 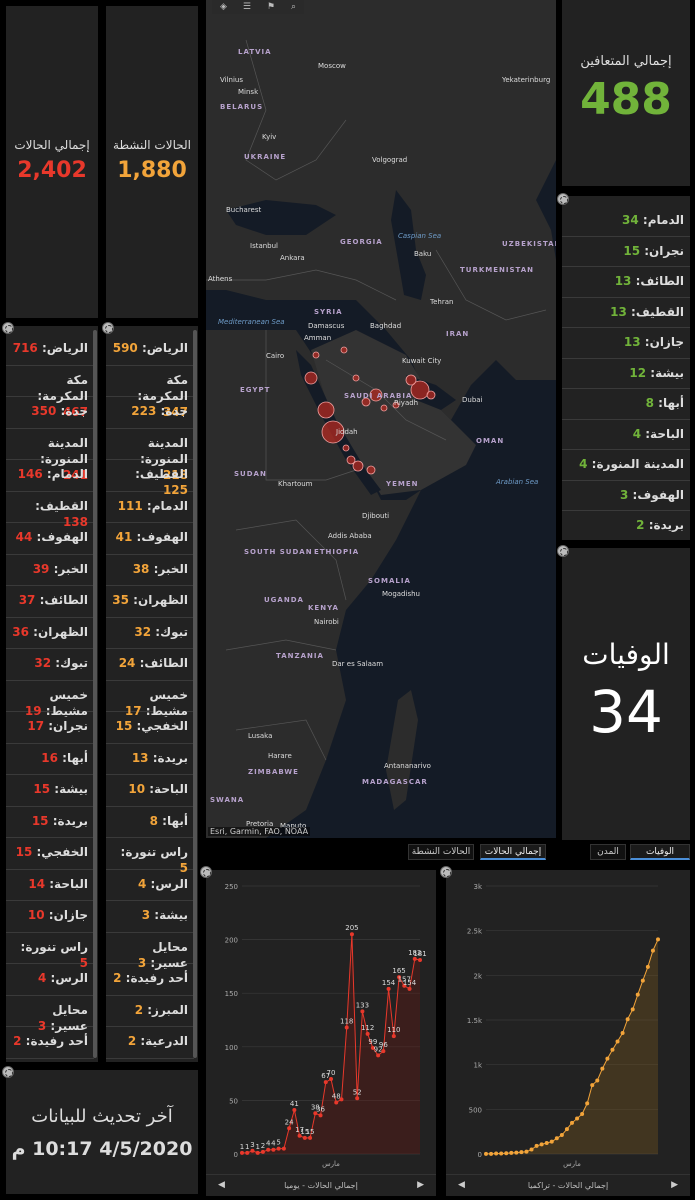 I want to click on list-item: الدرعية: 2, so click(x=150, y=1043).